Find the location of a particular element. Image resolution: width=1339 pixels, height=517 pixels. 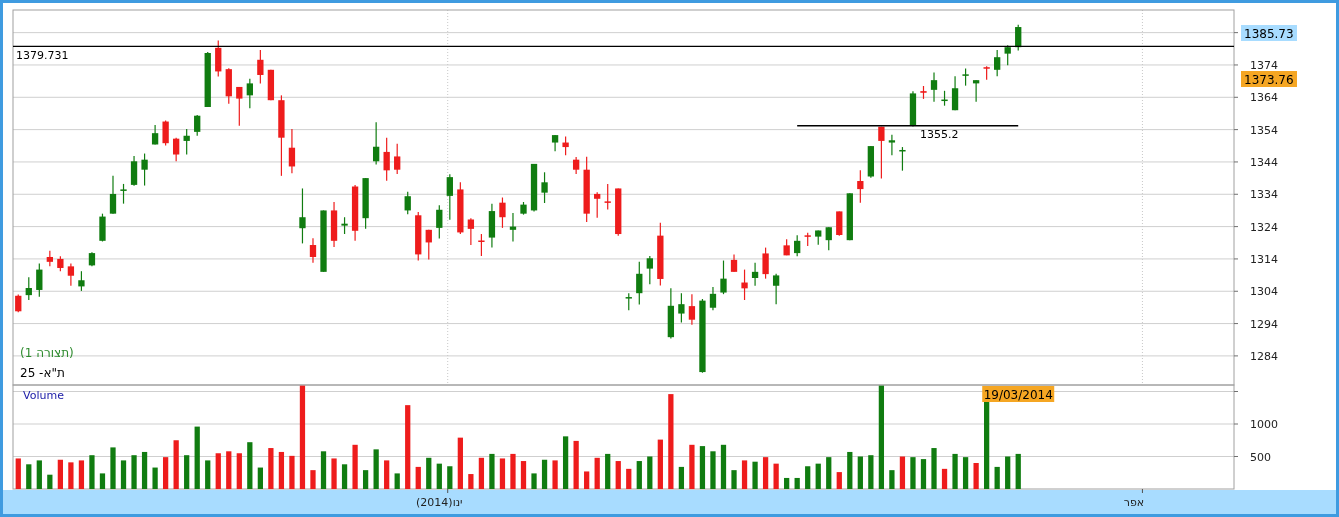

y-tick-label: 1324 is located at coordinates (1264, 227).